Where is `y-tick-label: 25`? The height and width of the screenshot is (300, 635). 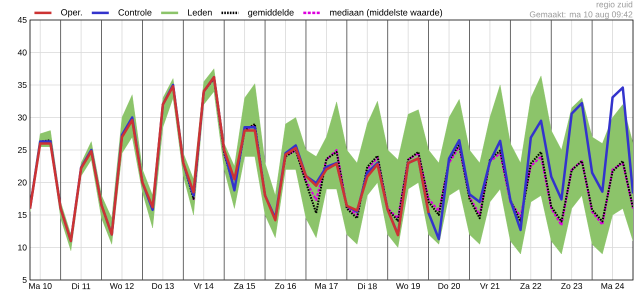
y-tick-label: 25 is located at coordinates (22, 150).